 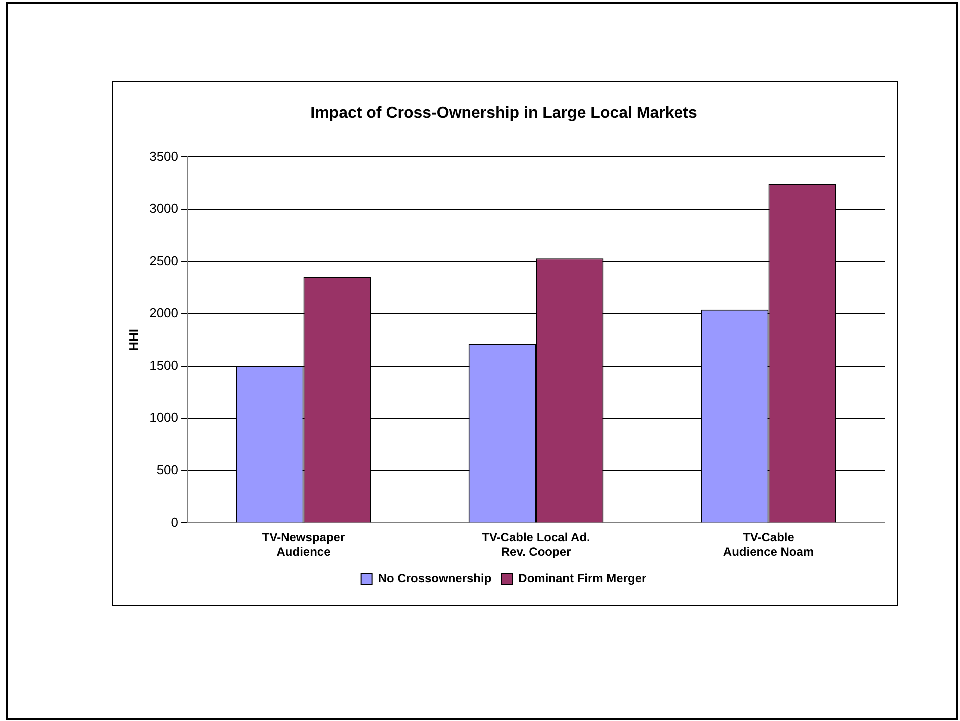 What do you see at coordinates (167, 470) in the screenshot?
I see `y-tick-label: 500` at bounding box center [167, 470].